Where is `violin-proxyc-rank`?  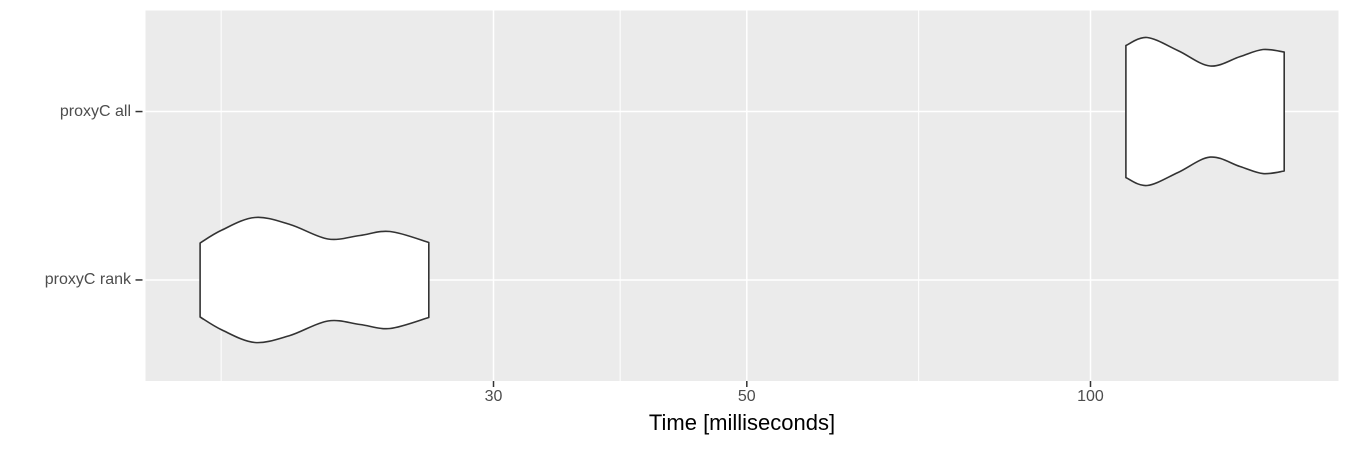
violin-proxyc-rank is located at coordinates (314, 280).